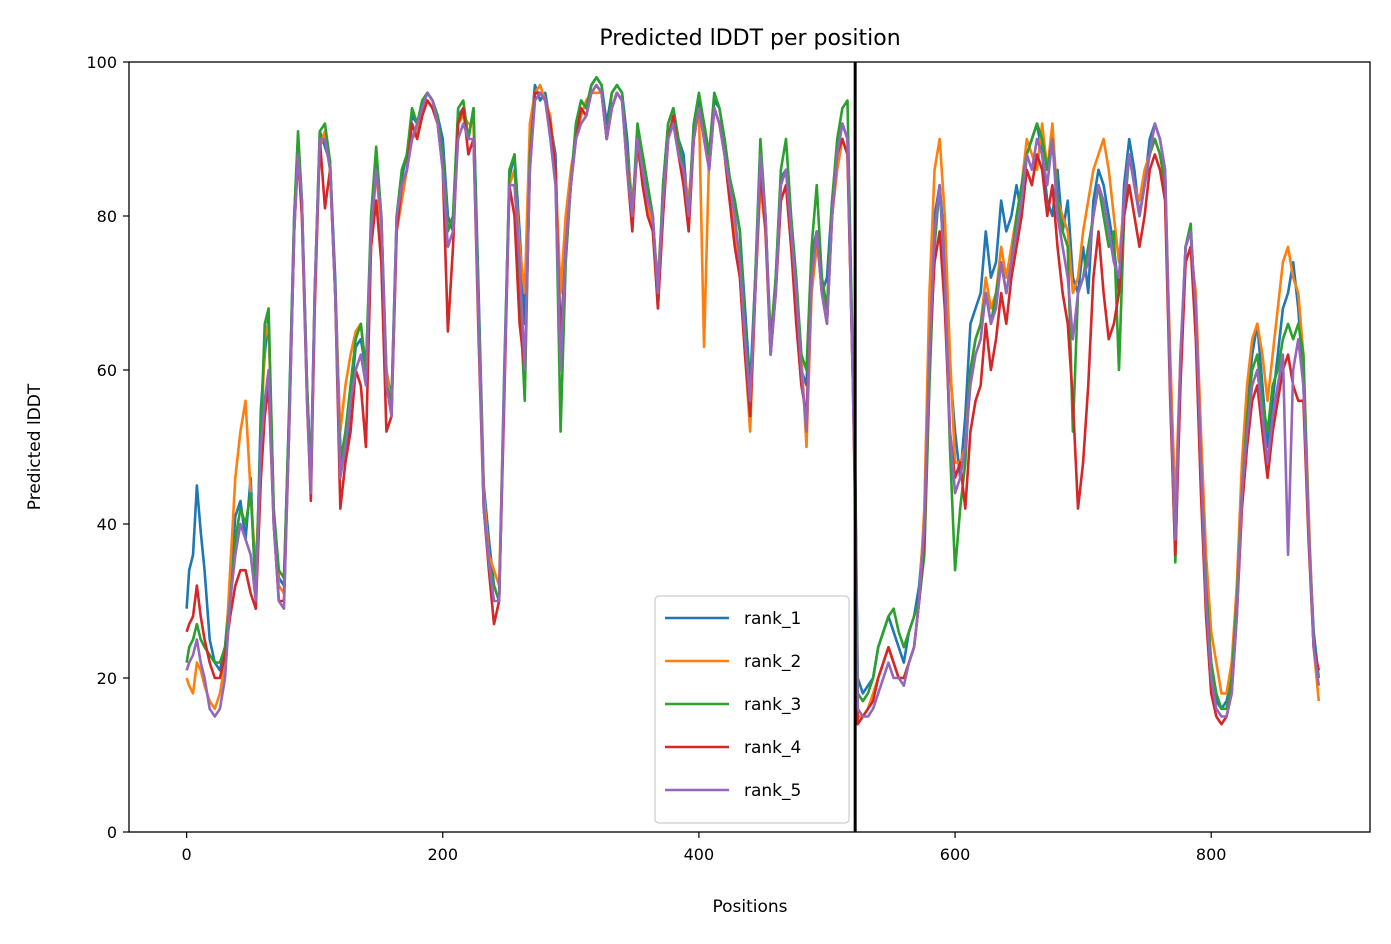 The image size is (1391, 944). Describe the element at coordinates (1211, 854) in the screenshot. I see `x-tick-label: 800` at that location.